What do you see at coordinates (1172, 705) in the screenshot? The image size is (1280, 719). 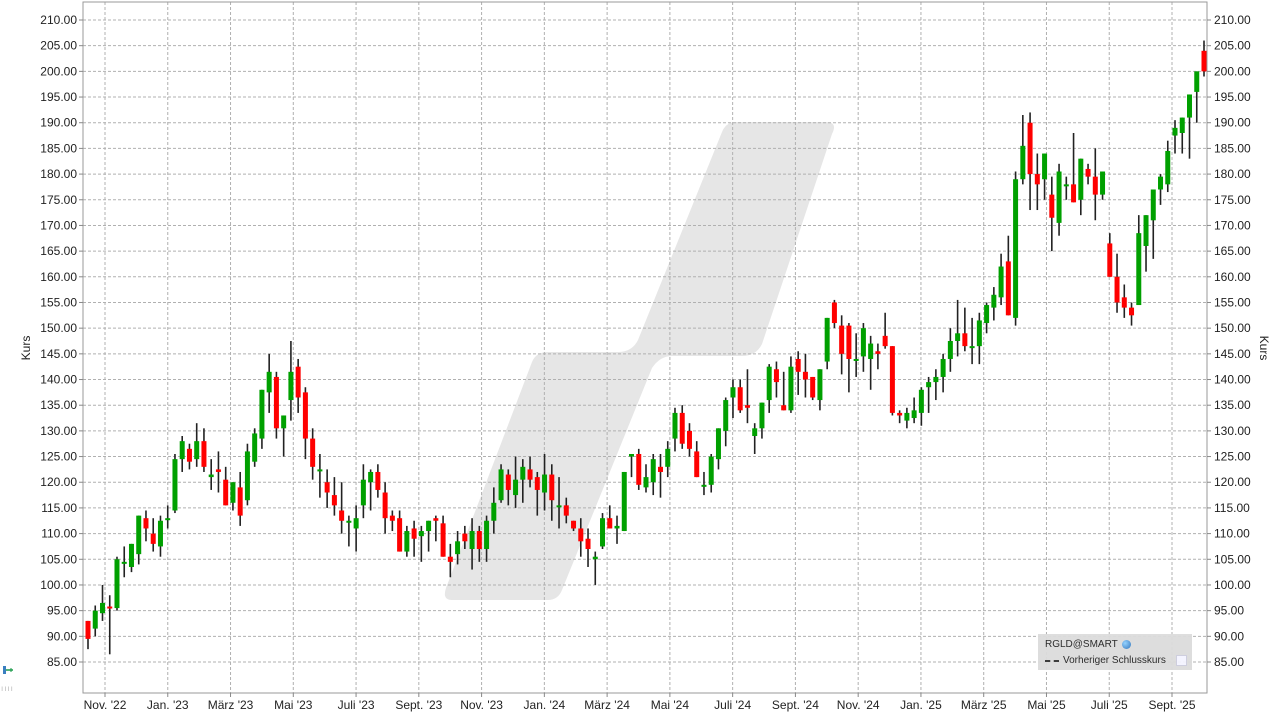 I see `x-tick-label: Sept. '25` at bounding box center [1172, 705].